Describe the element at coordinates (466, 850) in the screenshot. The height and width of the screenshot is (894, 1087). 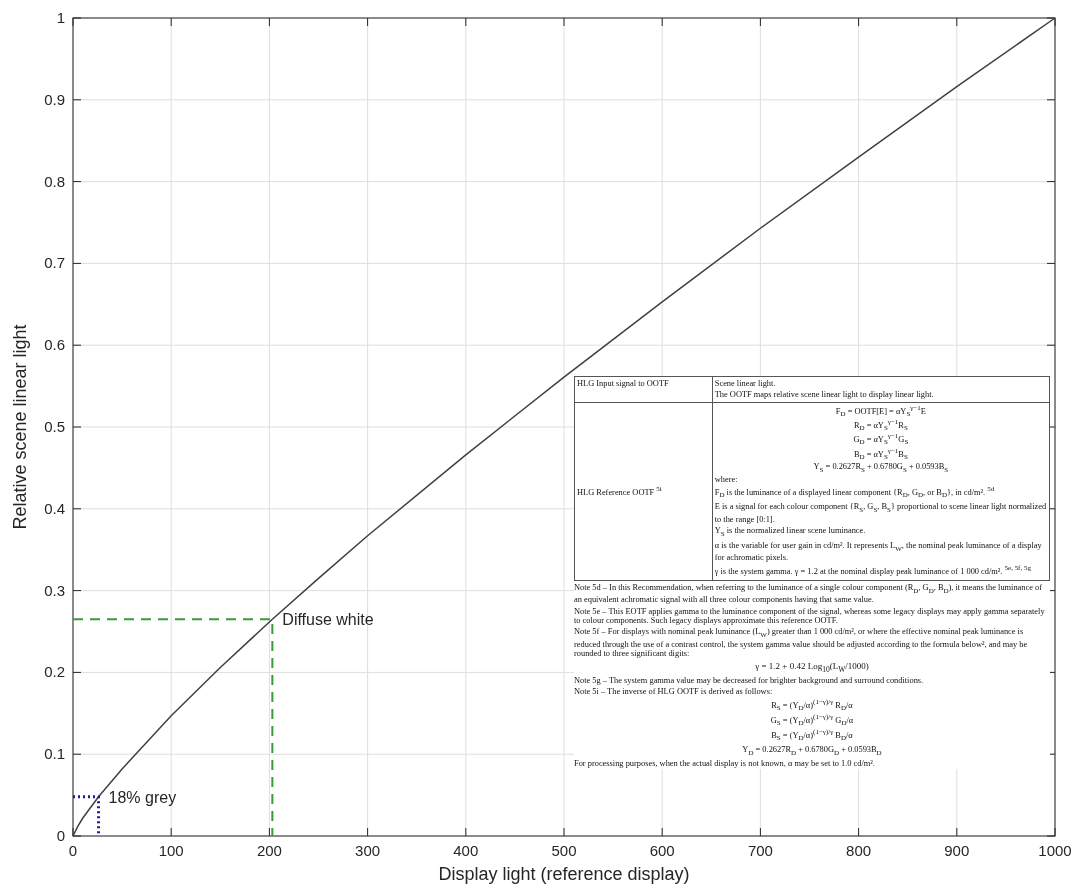
I see `x-tick-label: 400` at that location.